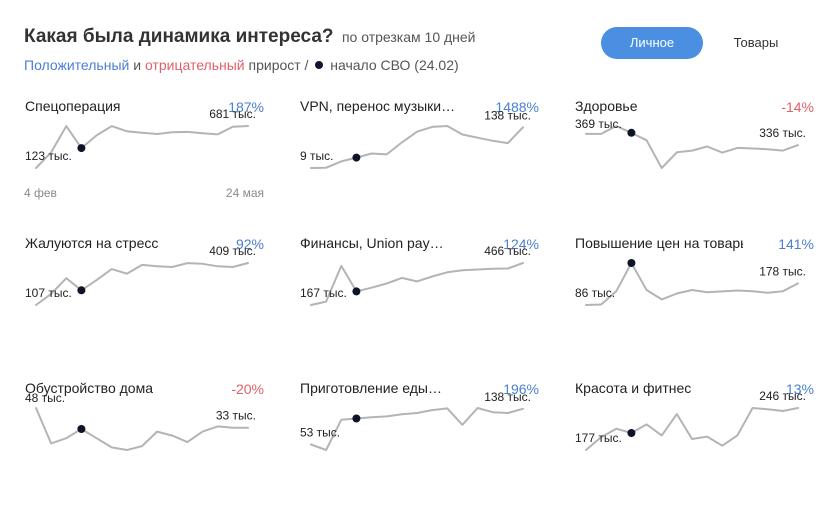  I want to click on start-value-label: 9 тыс., so click(316, 156).